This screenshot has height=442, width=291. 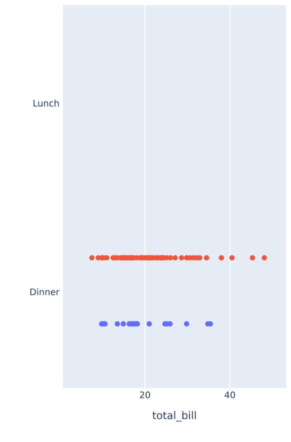 What do you see at coordinates (230, 395) in the screenshot?
I see `x-tick-label: 40` at bounding box center [230, 395].